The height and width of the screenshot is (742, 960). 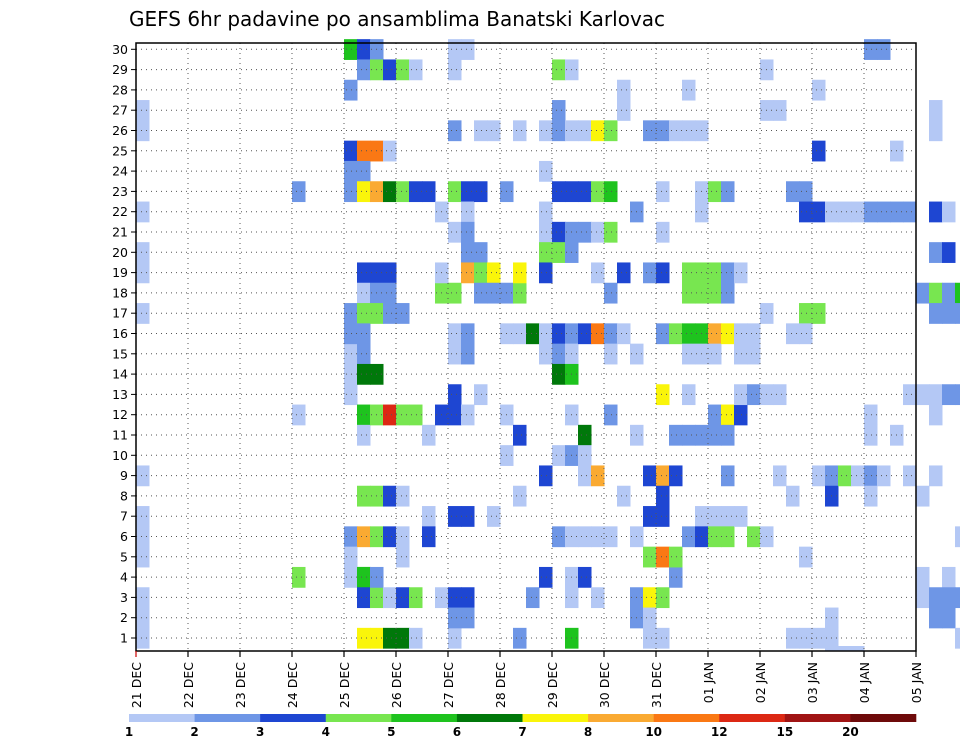 What do you see at coordinates (129, 732) in the screenshot?
I see `colorbar-label: 1` at bounding box center [129, 732].